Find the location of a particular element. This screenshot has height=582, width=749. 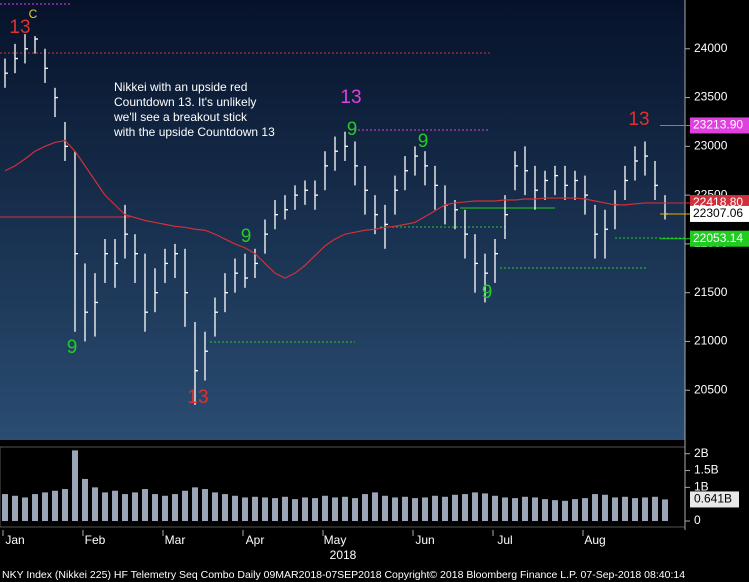

price-label: 22418.80 is located at coordinates (718, 202).